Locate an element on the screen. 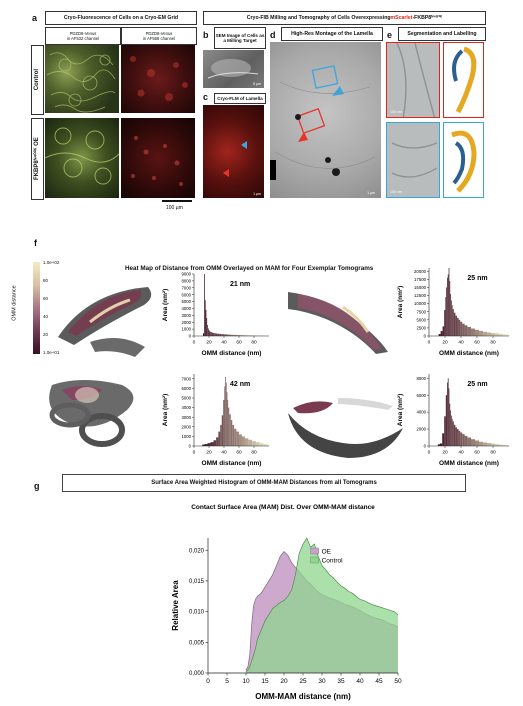  g-x-tick-label: 0 is located at coordinates (208, 681).